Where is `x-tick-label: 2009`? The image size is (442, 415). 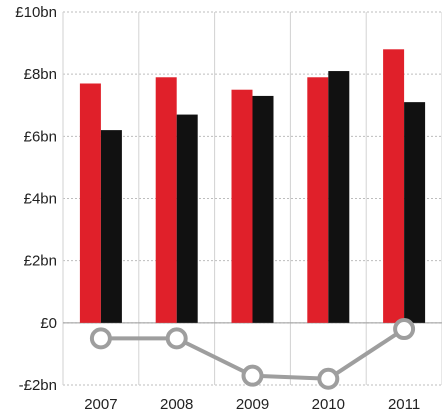
x-tick-label: 2009 is located at coordinates (252, 404).